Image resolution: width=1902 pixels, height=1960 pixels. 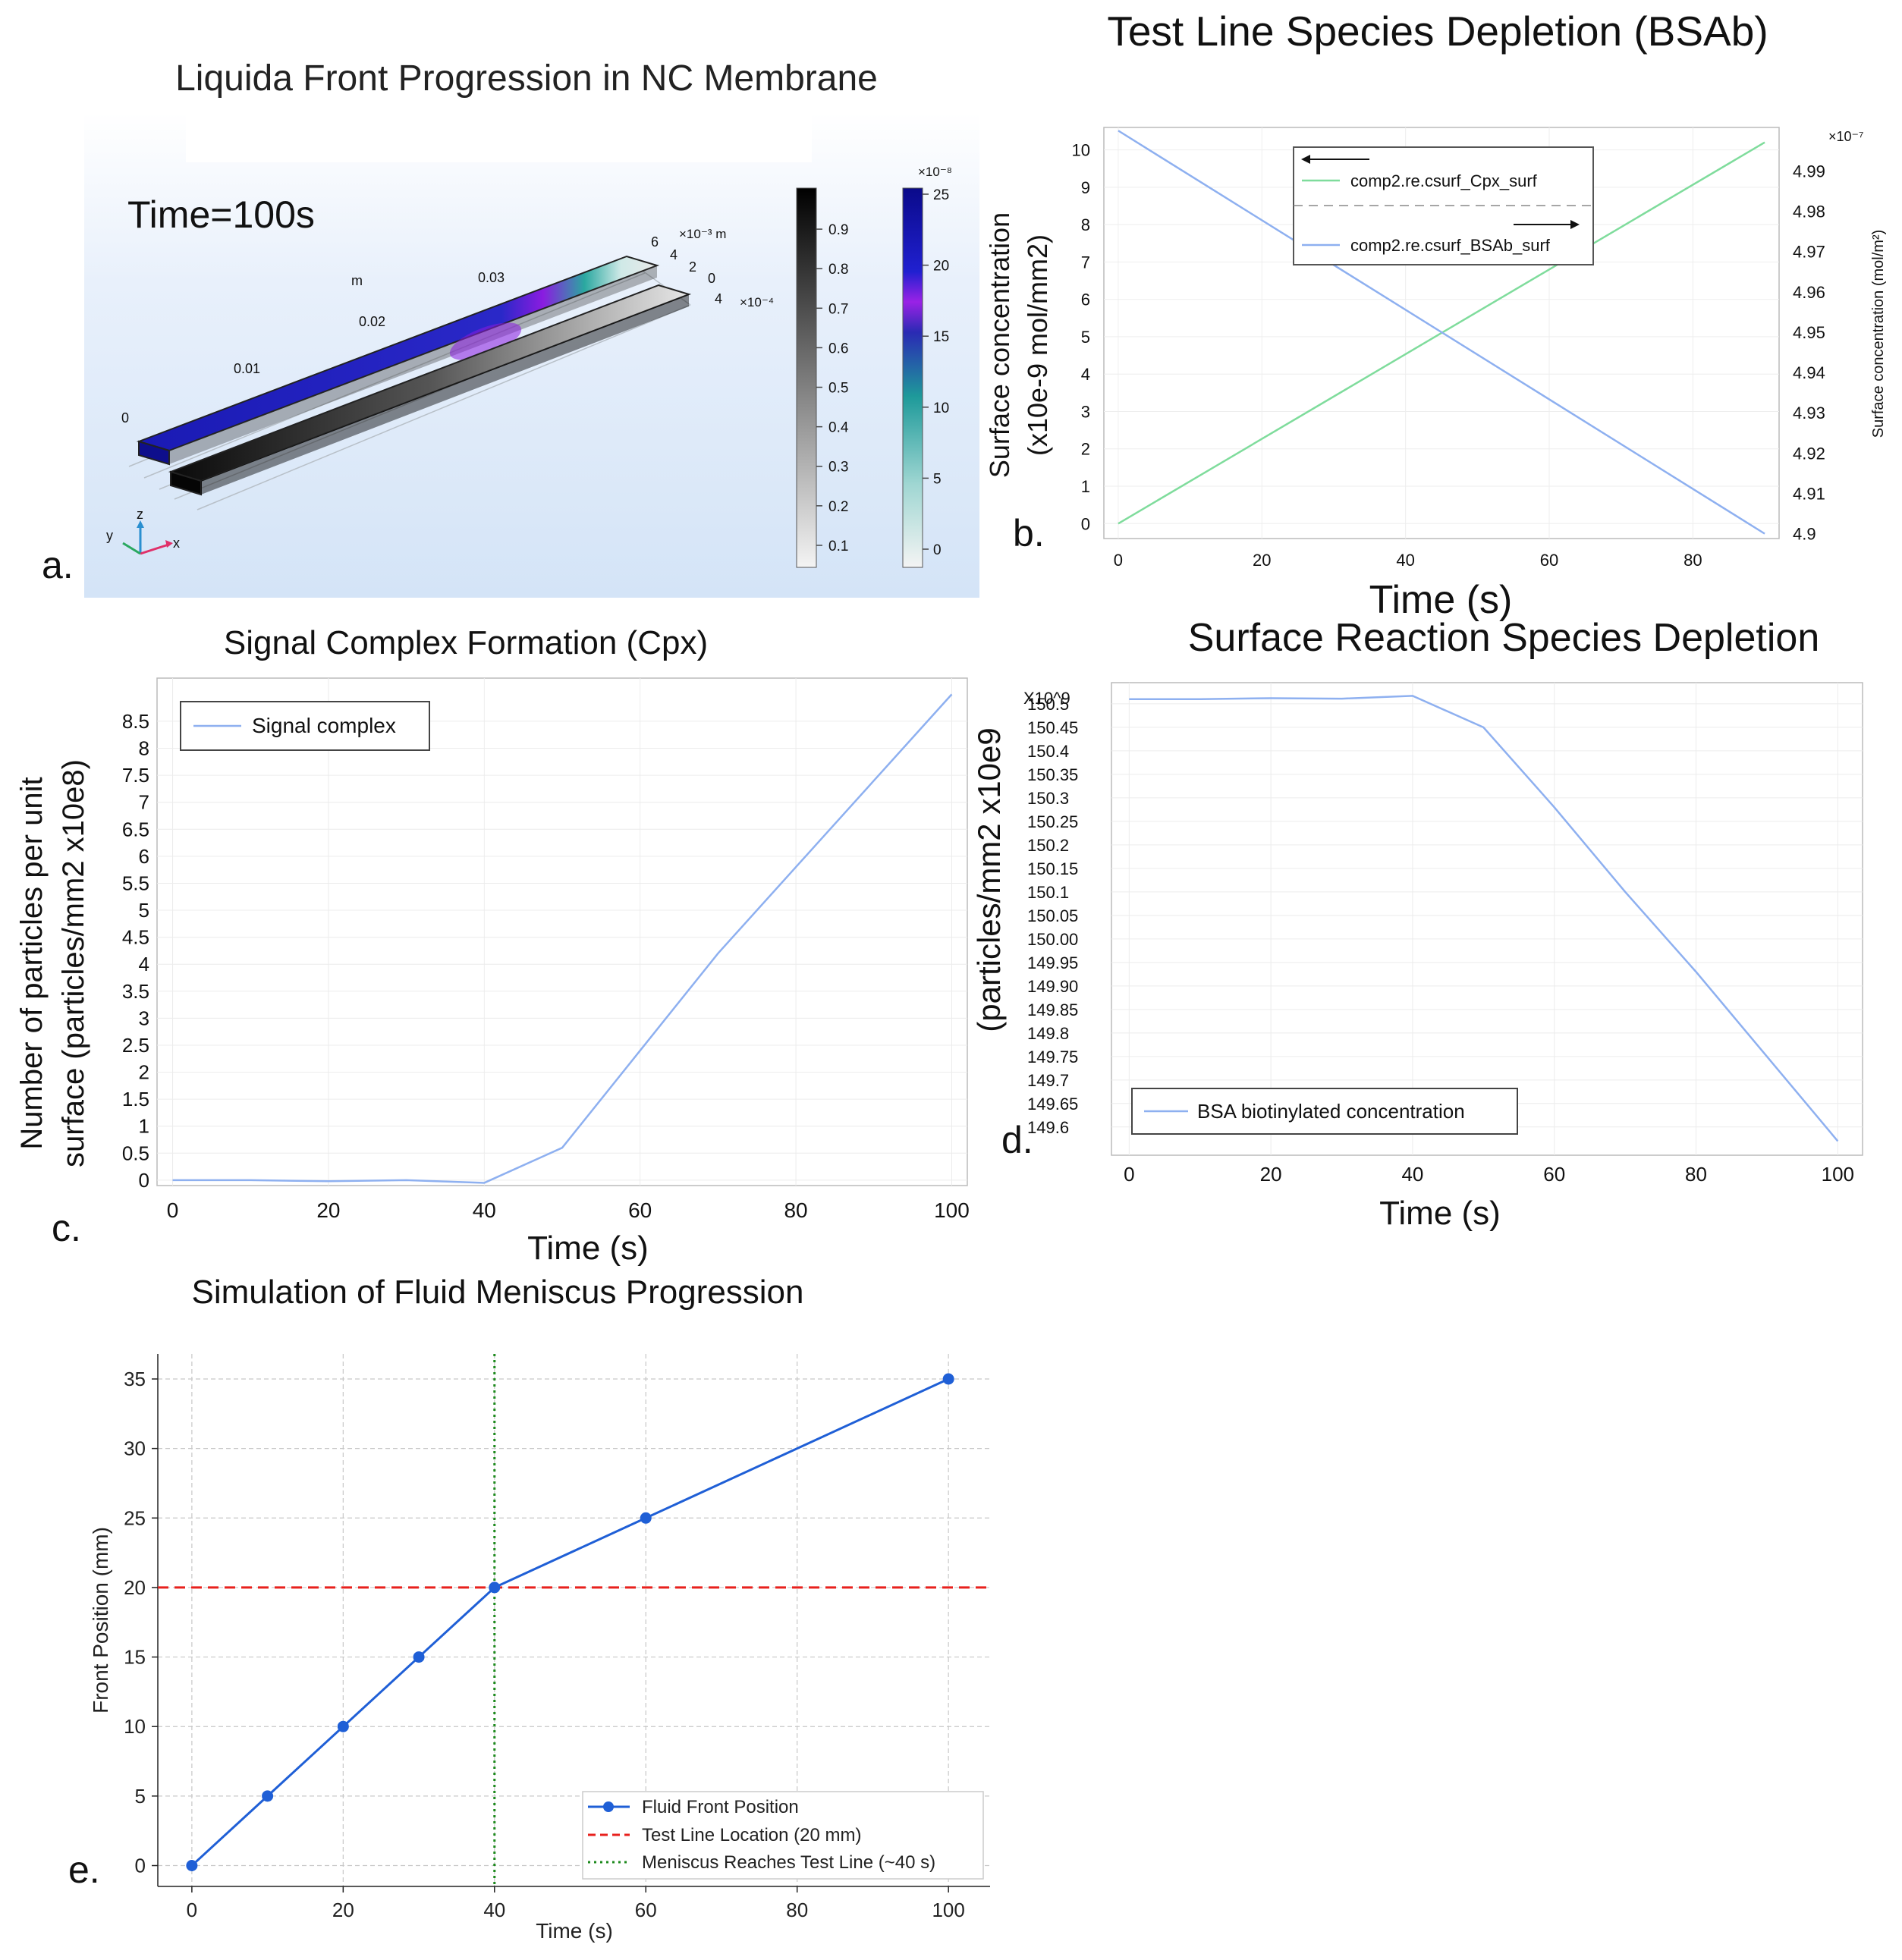 What do you see at coordinates (73, 963) in the screenshot?
I see `y-axis-label-units: surface (particles/mm2 x10e8)` at bounding box center [73, 963].